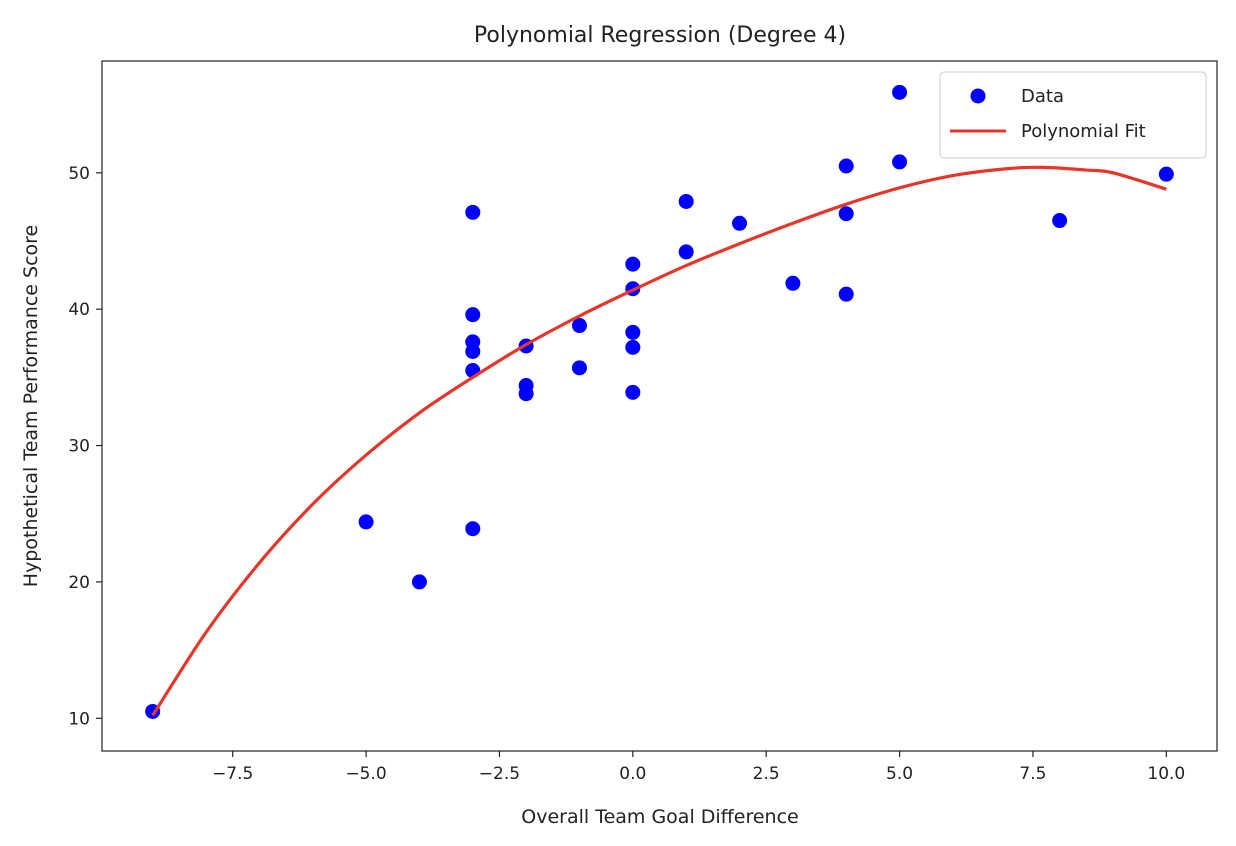 This screenshot has width=1236, height=846. What do you see at coordinates (659, 817) in the screenshot?
I see `x-axis-label: Overall Team Goal Difference` at bounding box center [659, 817].